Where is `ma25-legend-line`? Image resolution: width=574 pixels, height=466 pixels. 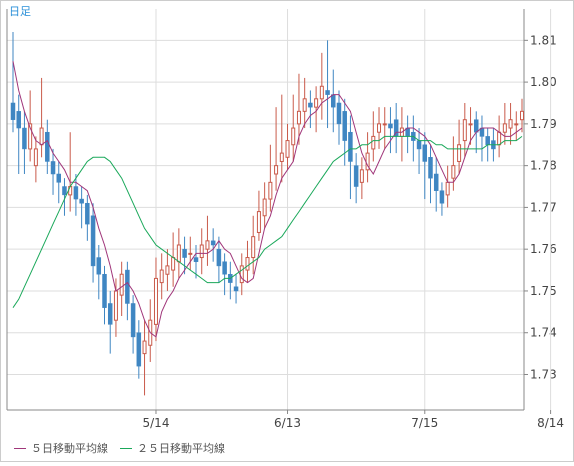 ma25-legend-line is located at coordinates (126, 448).